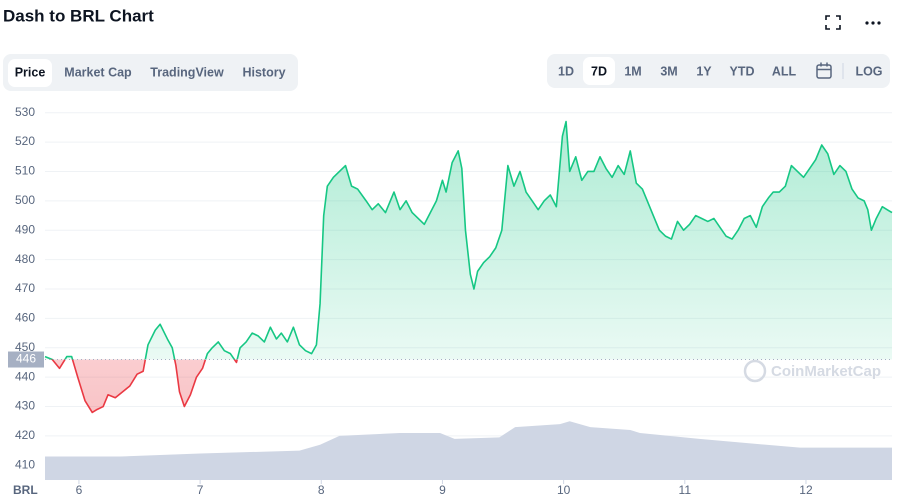 The image size is (912, 502). I want to click on x-tick-label: 8, so click(321, 490).